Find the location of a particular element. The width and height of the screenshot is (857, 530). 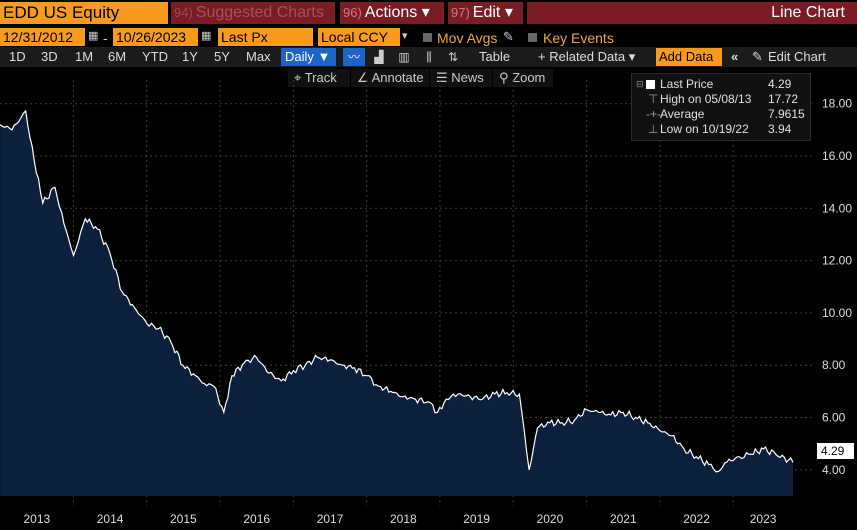

field-select: Last Px is located at coordinates (265, 37).